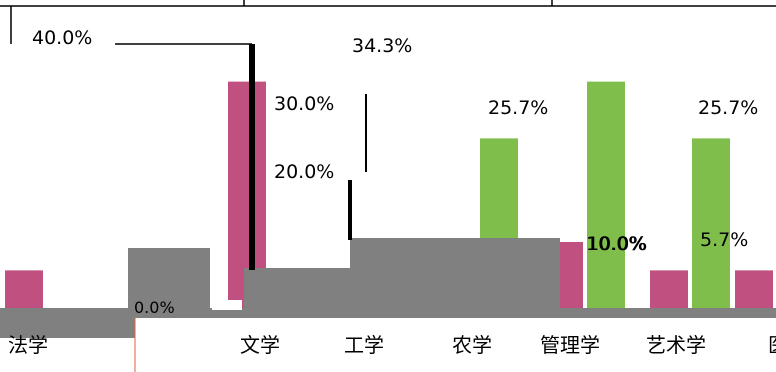 Image resolution: width=776 pixels, height=372 pixels. What do you see at coordinates (570, 345) in the screenshot?
I see `x-tick-label: 管理学` at bounding box center [570, 345].